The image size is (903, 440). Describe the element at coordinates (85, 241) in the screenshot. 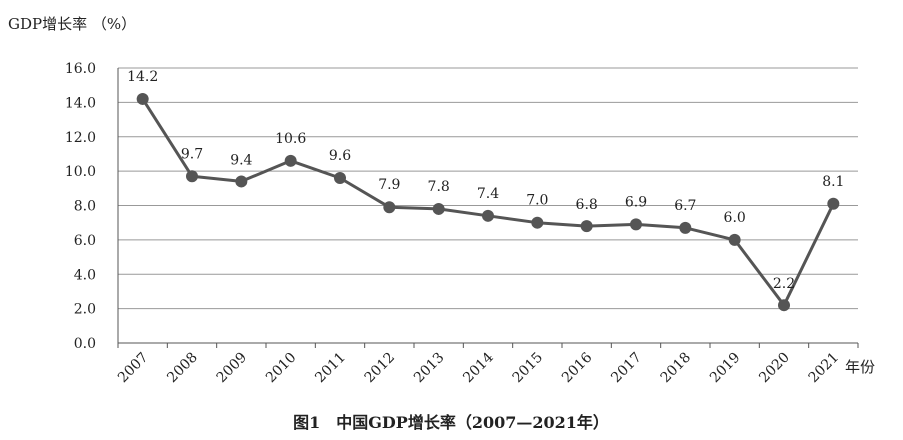

I see `y-tick-label: 6.0` at that location.